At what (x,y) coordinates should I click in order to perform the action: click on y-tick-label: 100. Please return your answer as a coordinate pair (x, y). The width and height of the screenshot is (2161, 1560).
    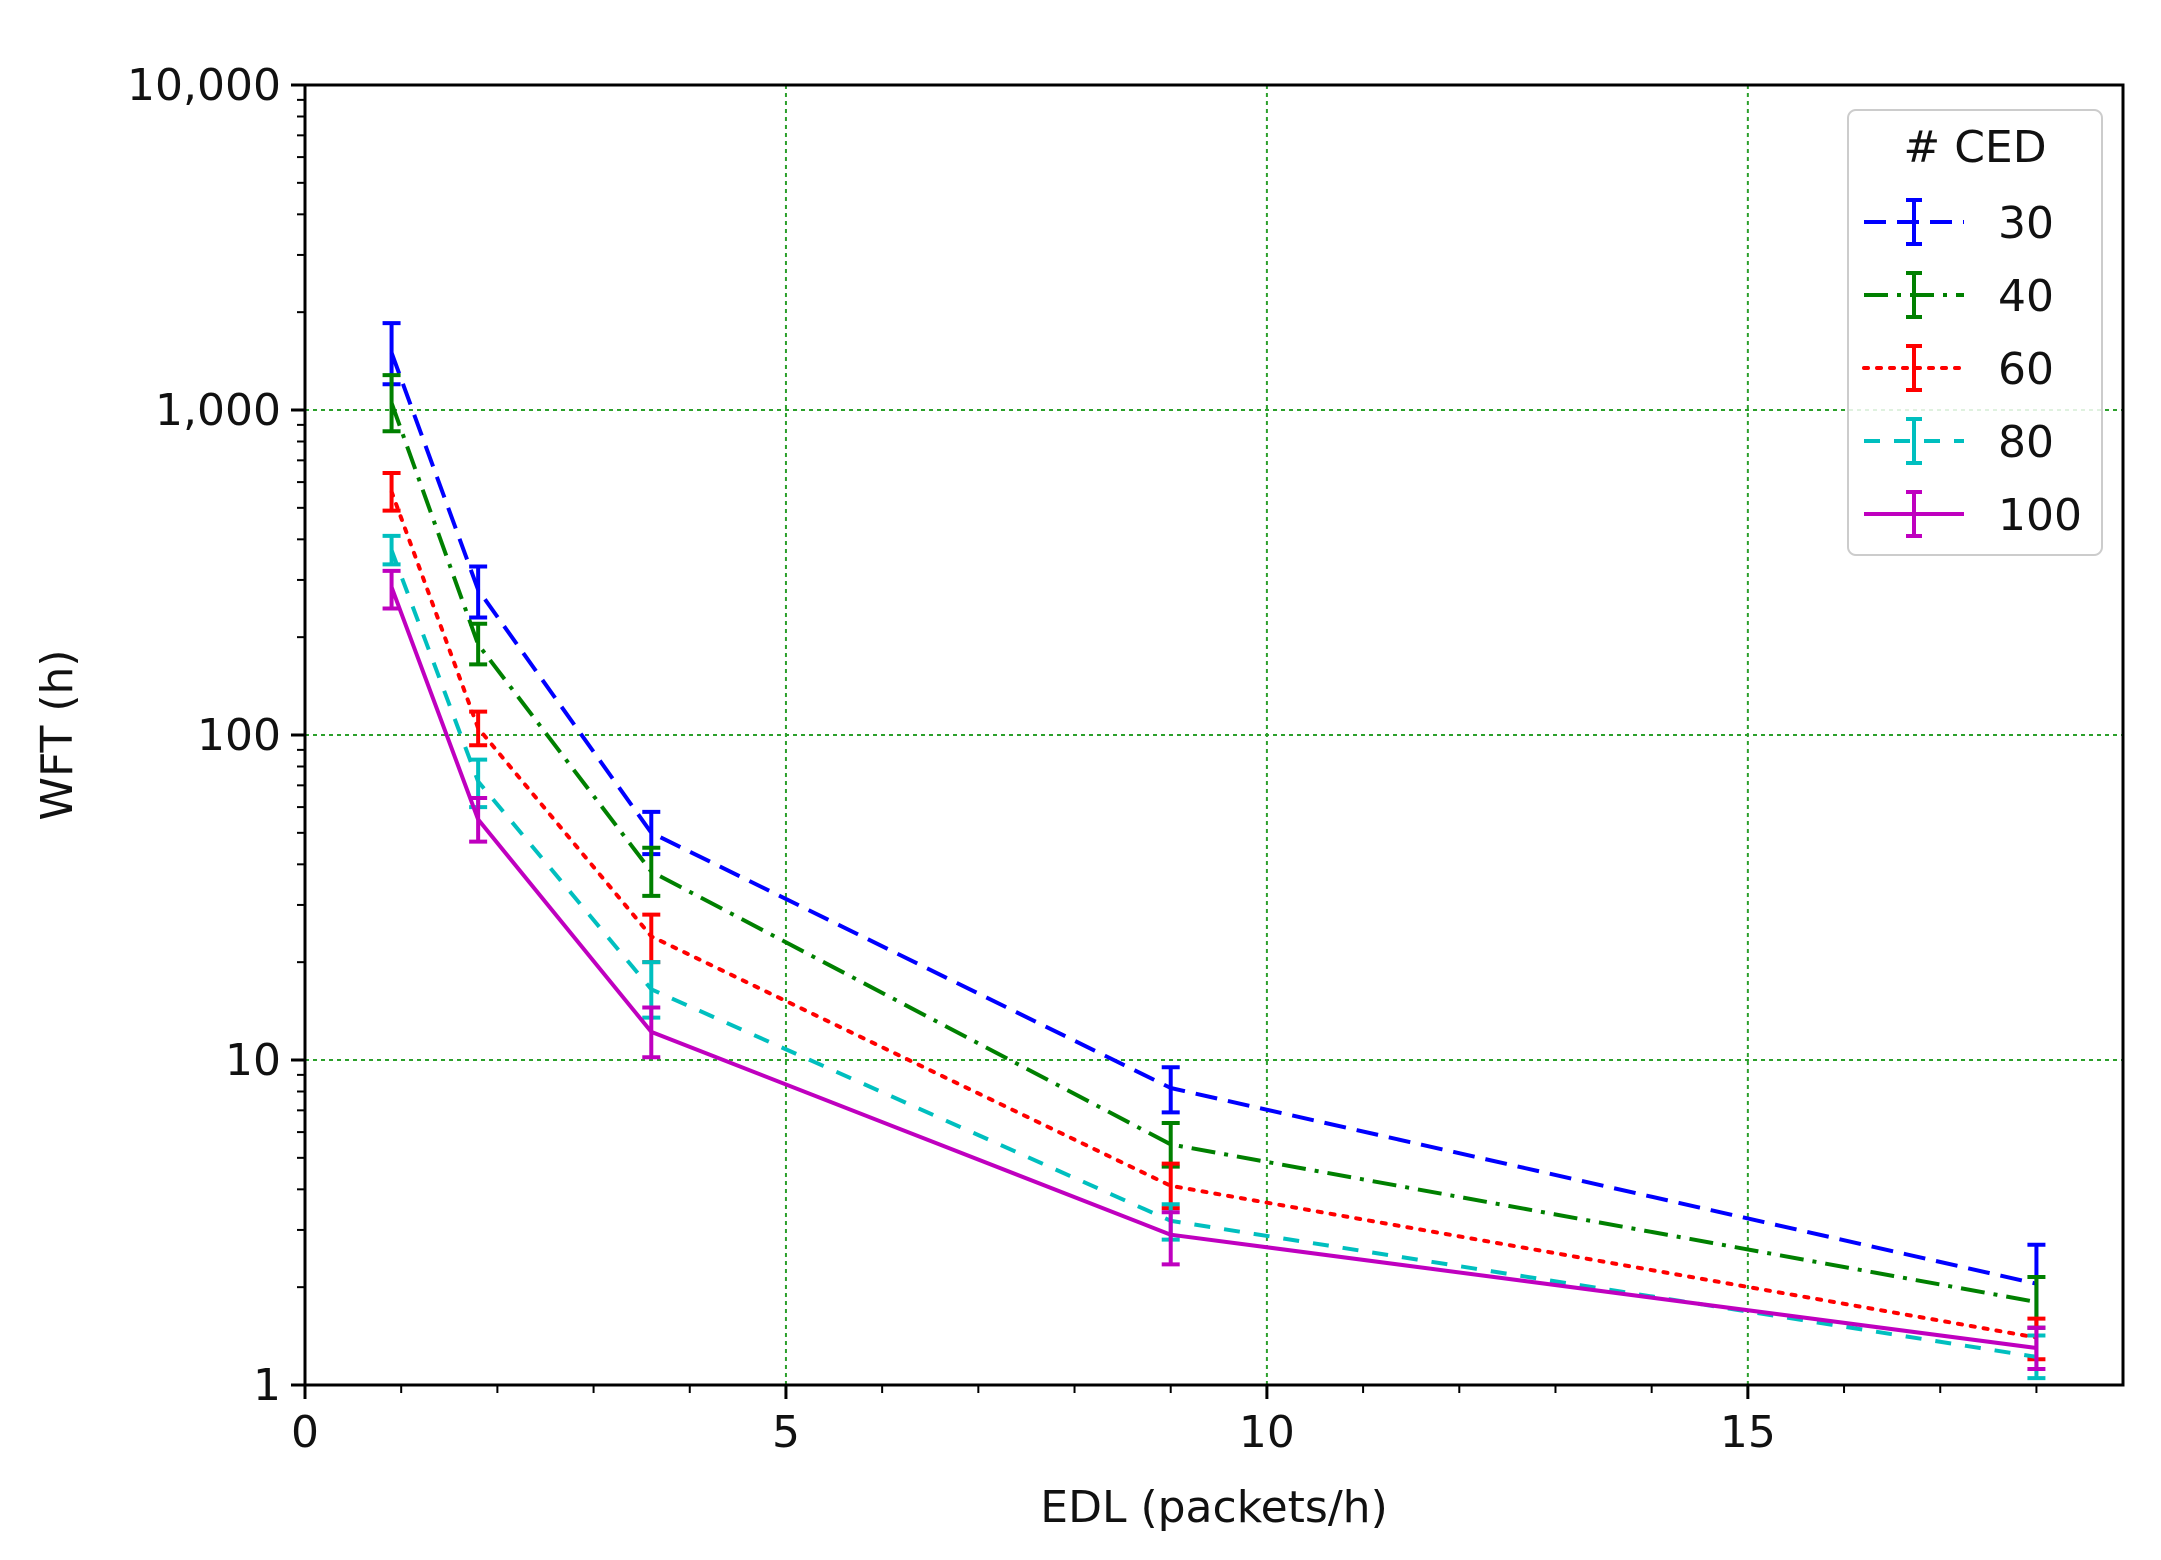
    Looking at the image, I should click on (239, 735).